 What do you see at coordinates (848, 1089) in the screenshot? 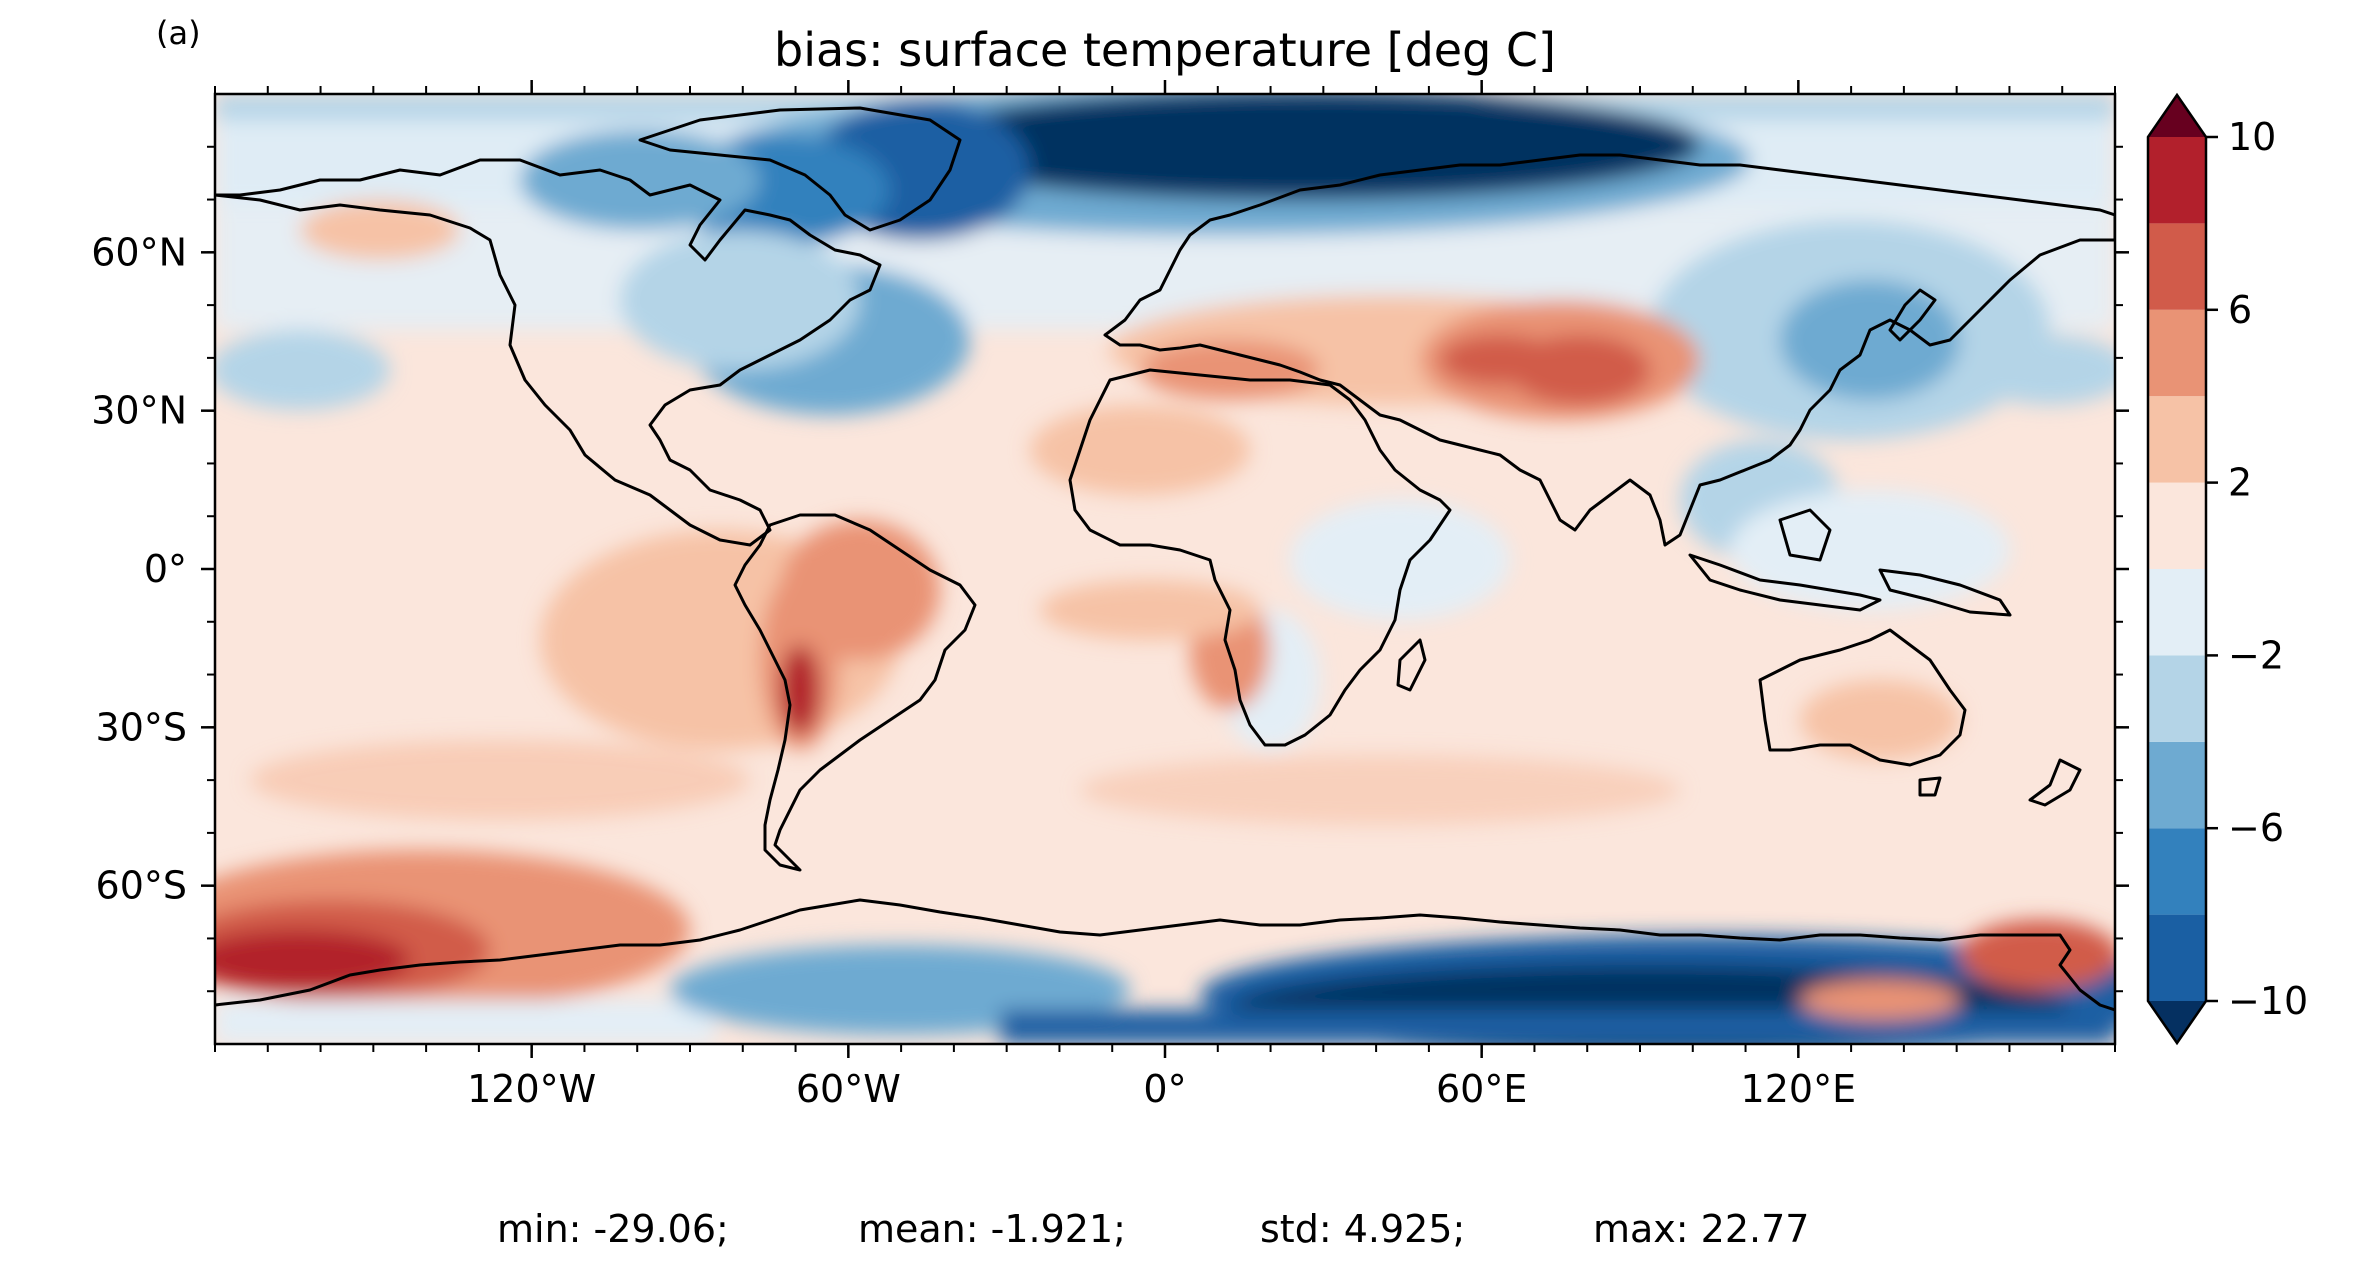
I see `x-tick-label: 60°W` at bounding box center [848, 1089].